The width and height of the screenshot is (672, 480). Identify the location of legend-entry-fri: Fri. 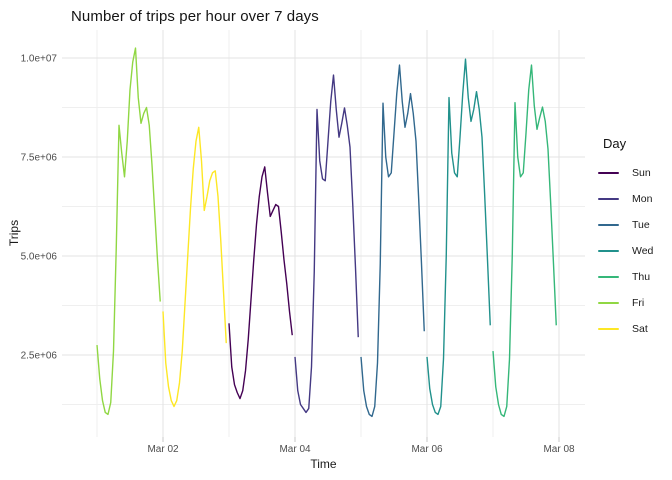
(633, 303).